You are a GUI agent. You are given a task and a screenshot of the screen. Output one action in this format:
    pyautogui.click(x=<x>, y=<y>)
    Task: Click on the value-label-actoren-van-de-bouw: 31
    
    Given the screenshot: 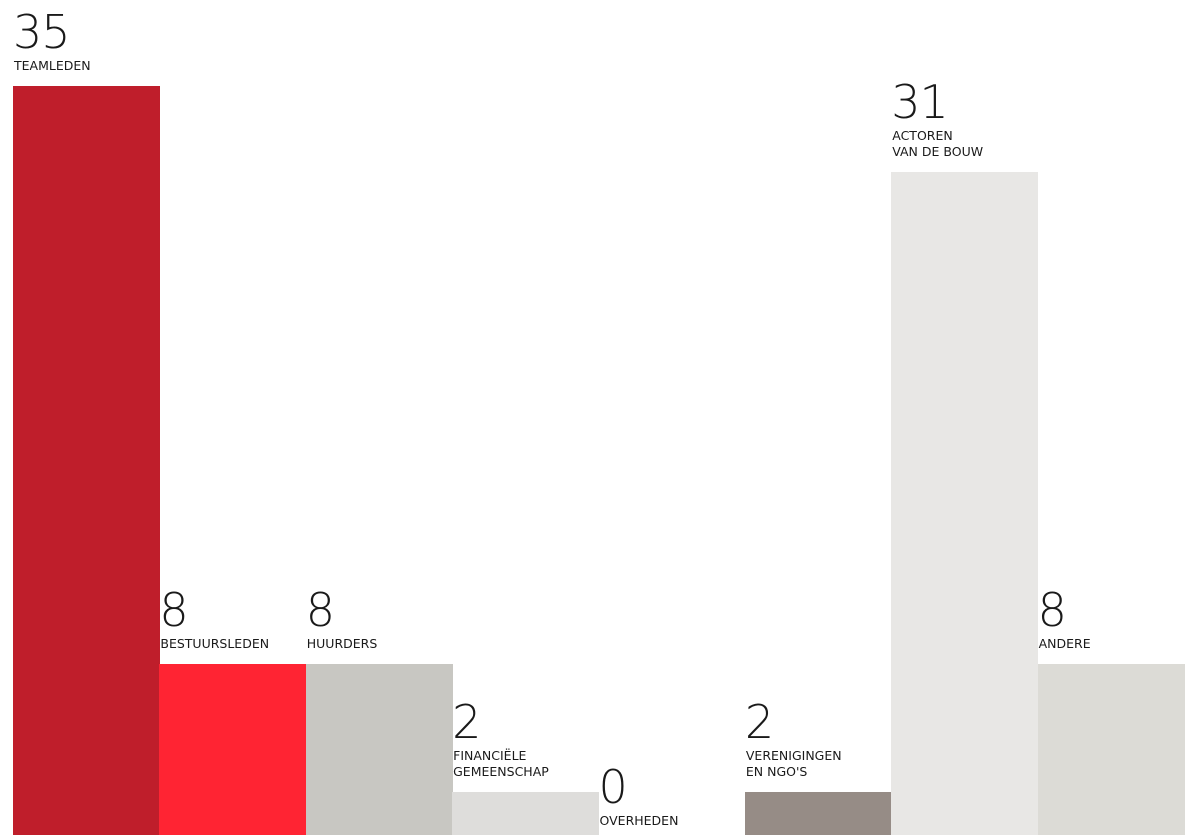 What is the action you would take?
    pyautogui.click(x=920, y=101)
    